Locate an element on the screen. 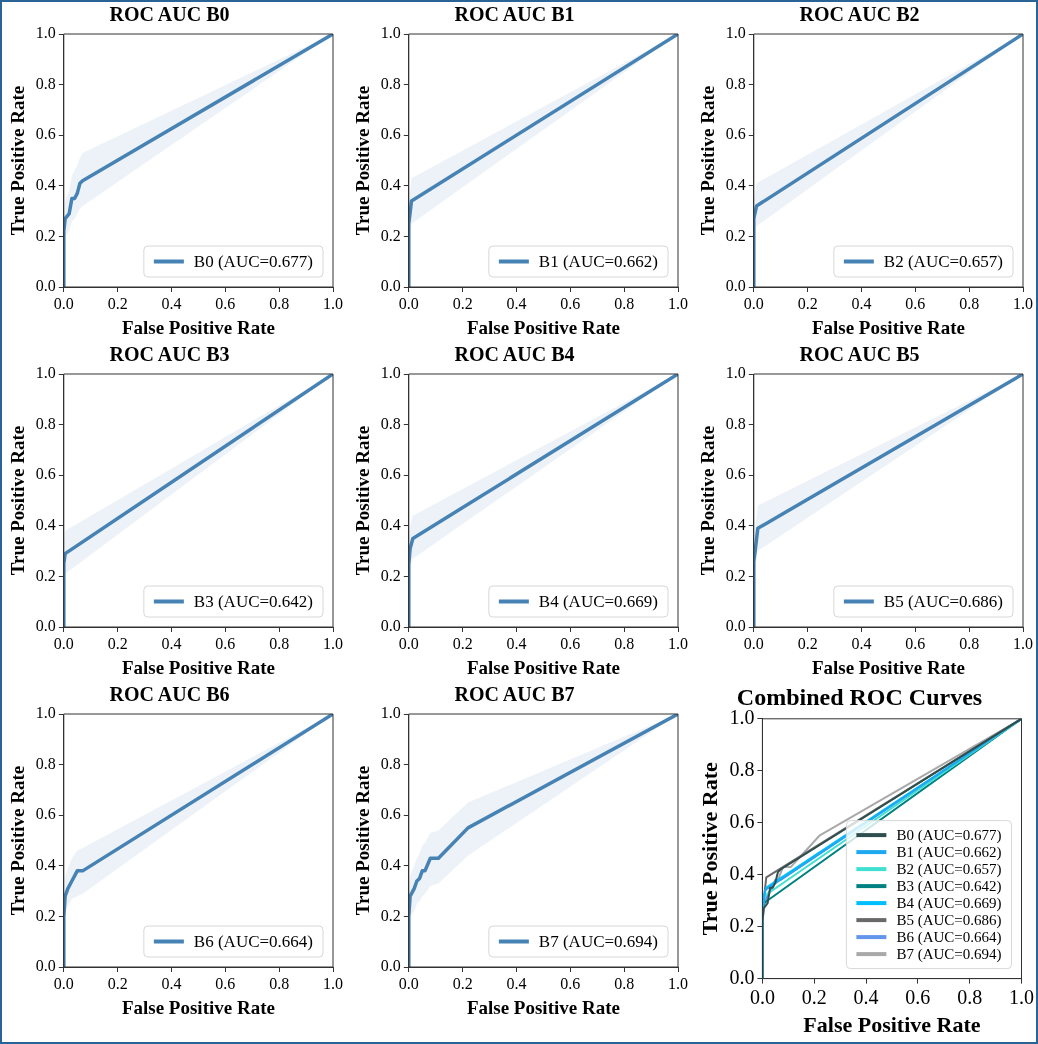  legend-label: B4 (AUC=0.669) is located at coordinates (598, 601).